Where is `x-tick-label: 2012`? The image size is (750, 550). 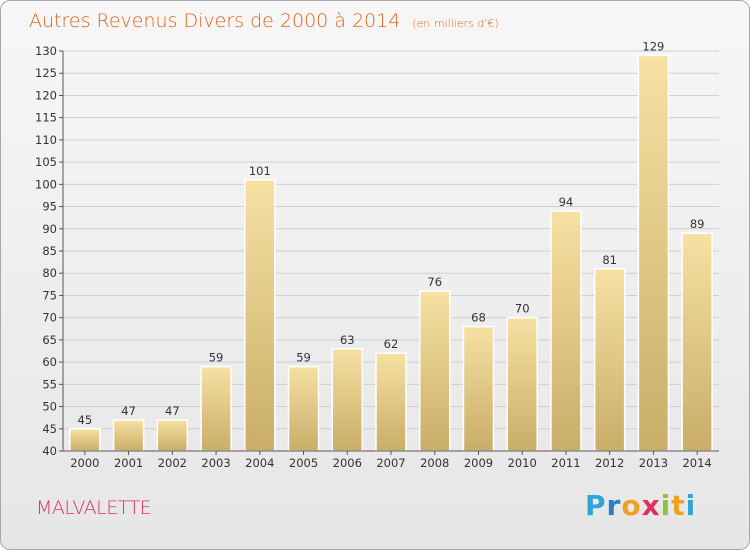 x-tick-label: 2012 is located at coordinates (609, 463).